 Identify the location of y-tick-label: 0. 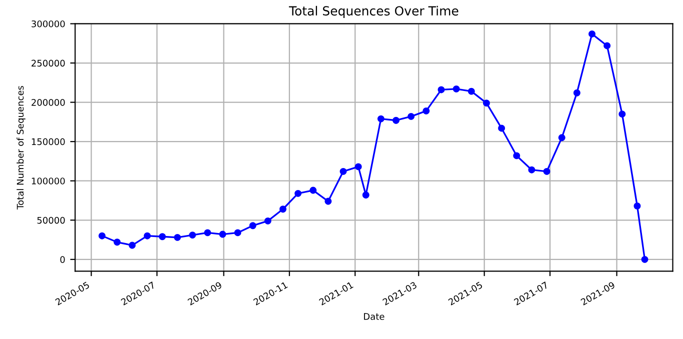
(62, 259).